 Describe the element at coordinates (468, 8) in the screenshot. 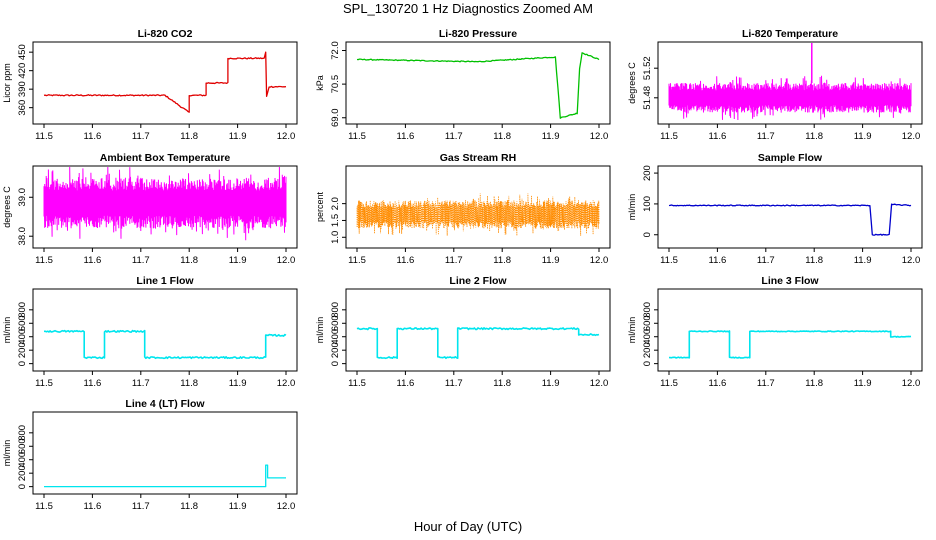

I see `figure-title: SPL_130720 1 Hz Diagnostics Zoomed AM` at that location.